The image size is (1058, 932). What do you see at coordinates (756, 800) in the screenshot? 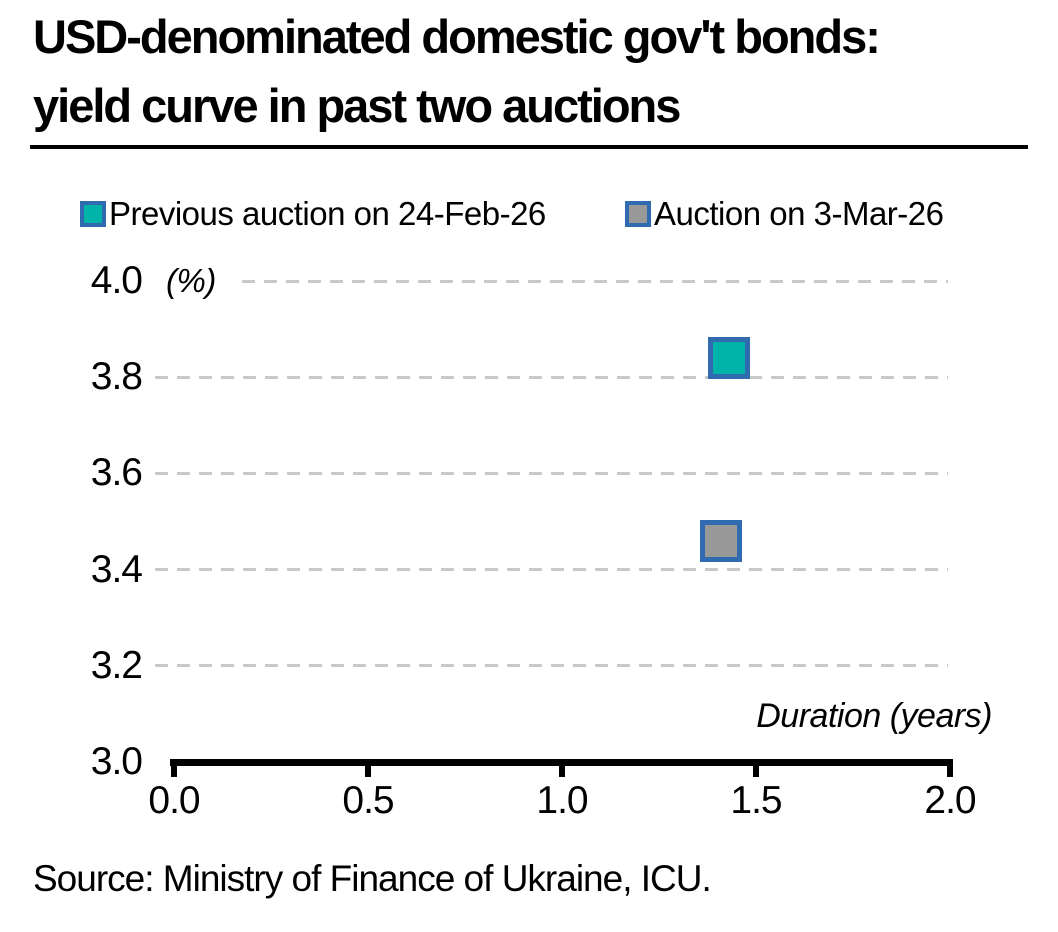
I see `x-tick-label-1.5: 1.5` at bounding box center [756, 800].